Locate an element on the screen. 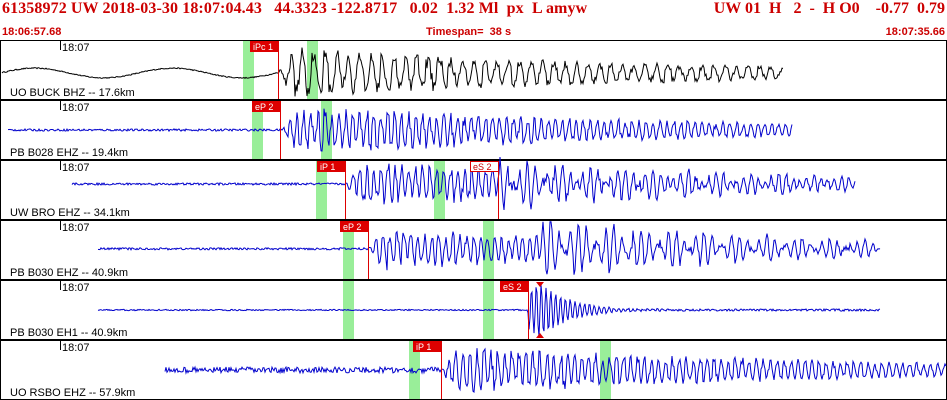 This screenshot has height=400, width=947. station-channel-label: UO BUCK BHZ -- 17.6km is located at coordinates (72, 93).